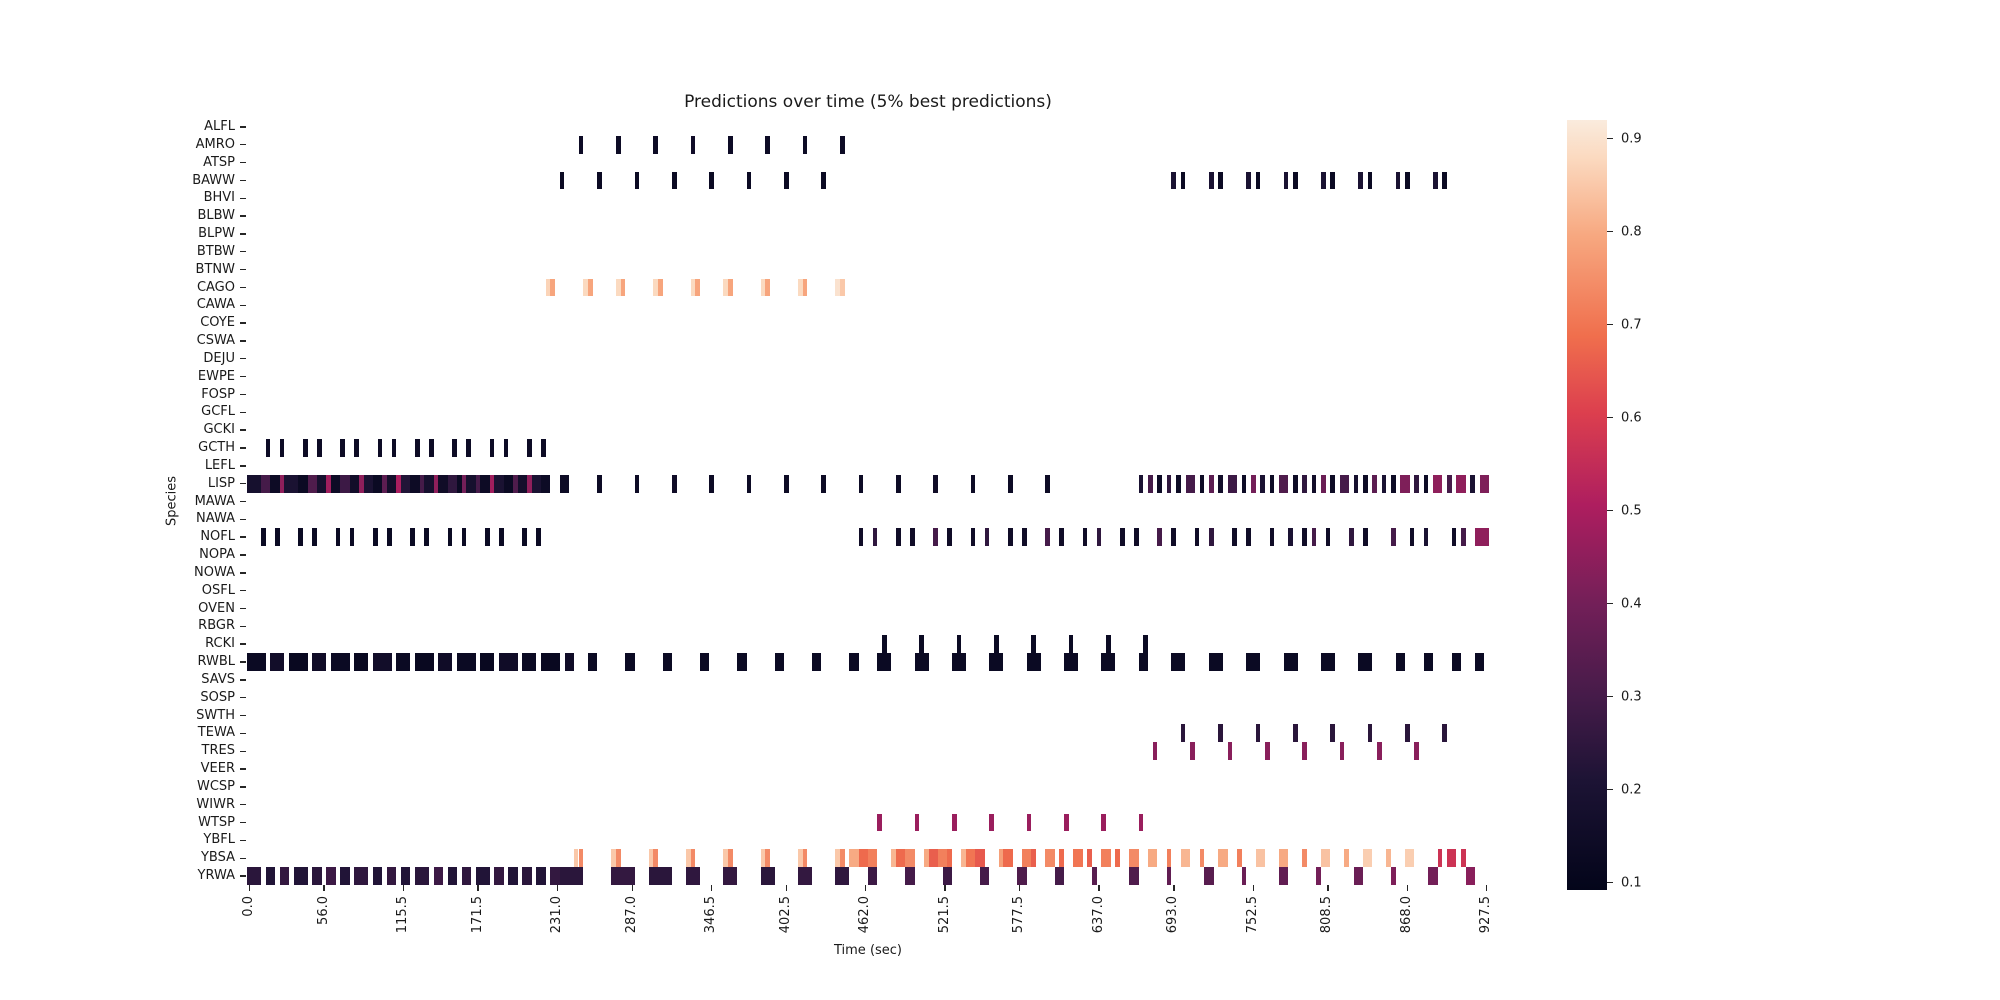 The height and width of the screenshot is (1000, 2000). Describe the element at coordinates (216, 733) in the screenshot. I see `species-tick-label: TEWA` at that location.